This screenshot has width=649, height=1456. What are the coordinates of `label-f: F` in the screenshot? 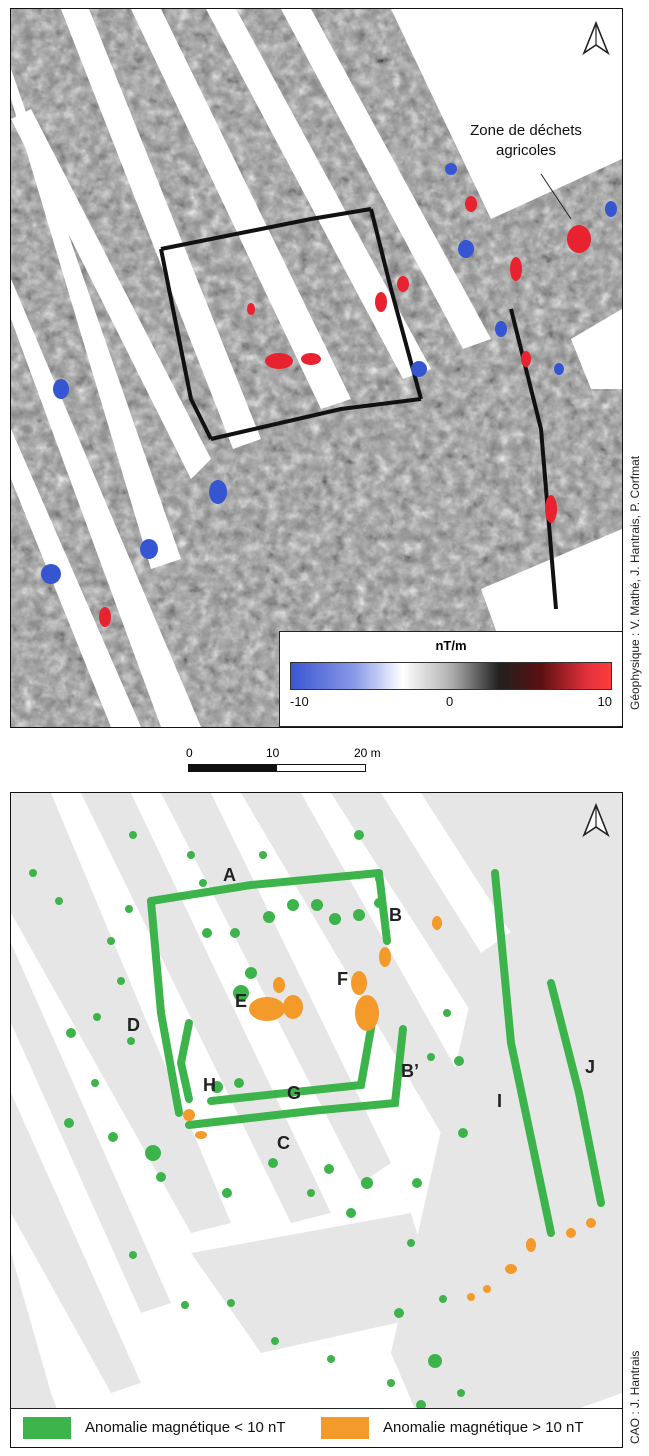 It's located at (342, 979).